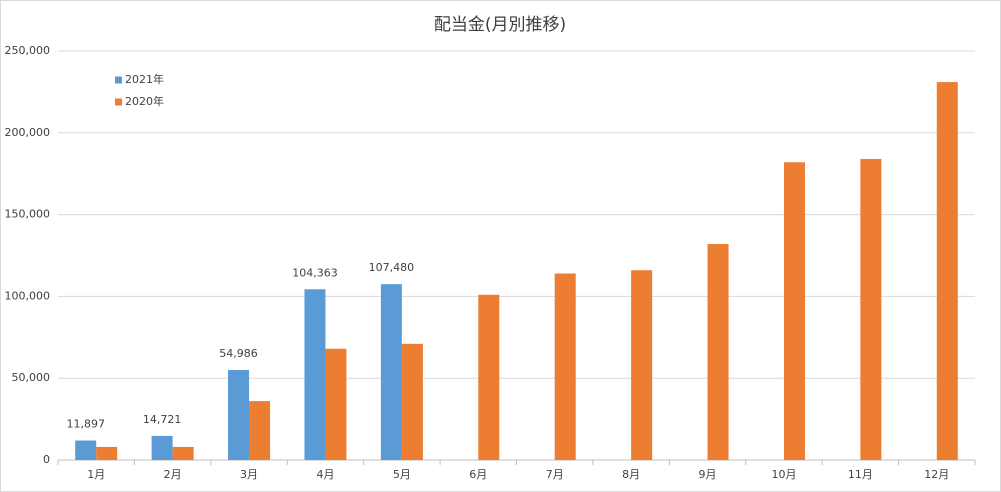 The image size is (1001, 492). What do you see at coordinates (144, 101) in the screenshot?
I see `legend-label: 2020年` at bounding box center [144, 101].